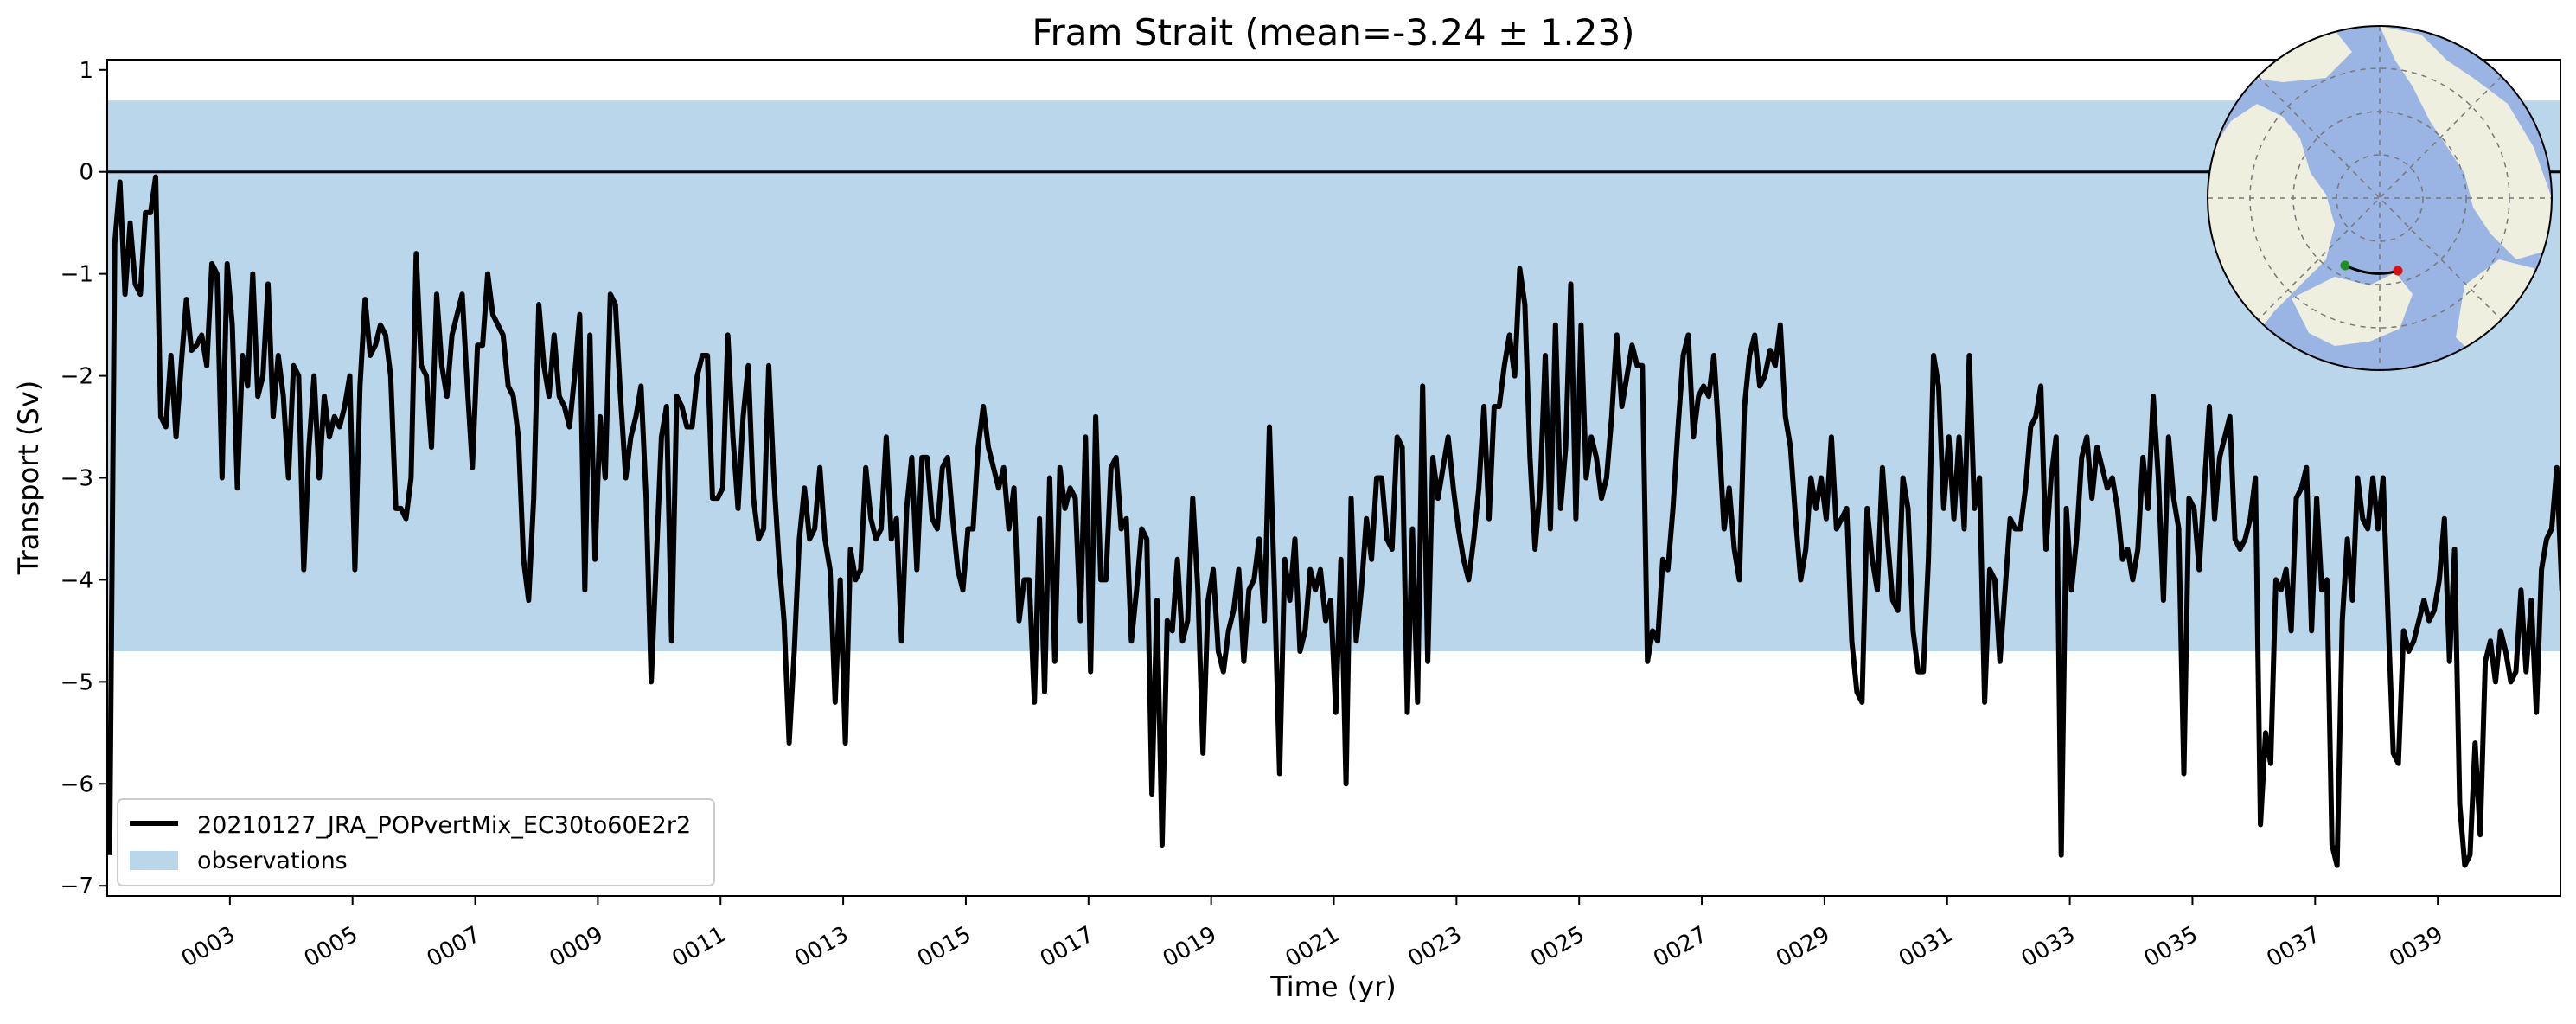  I want to click on x-tick-label: 0039, so click(2416, 946).